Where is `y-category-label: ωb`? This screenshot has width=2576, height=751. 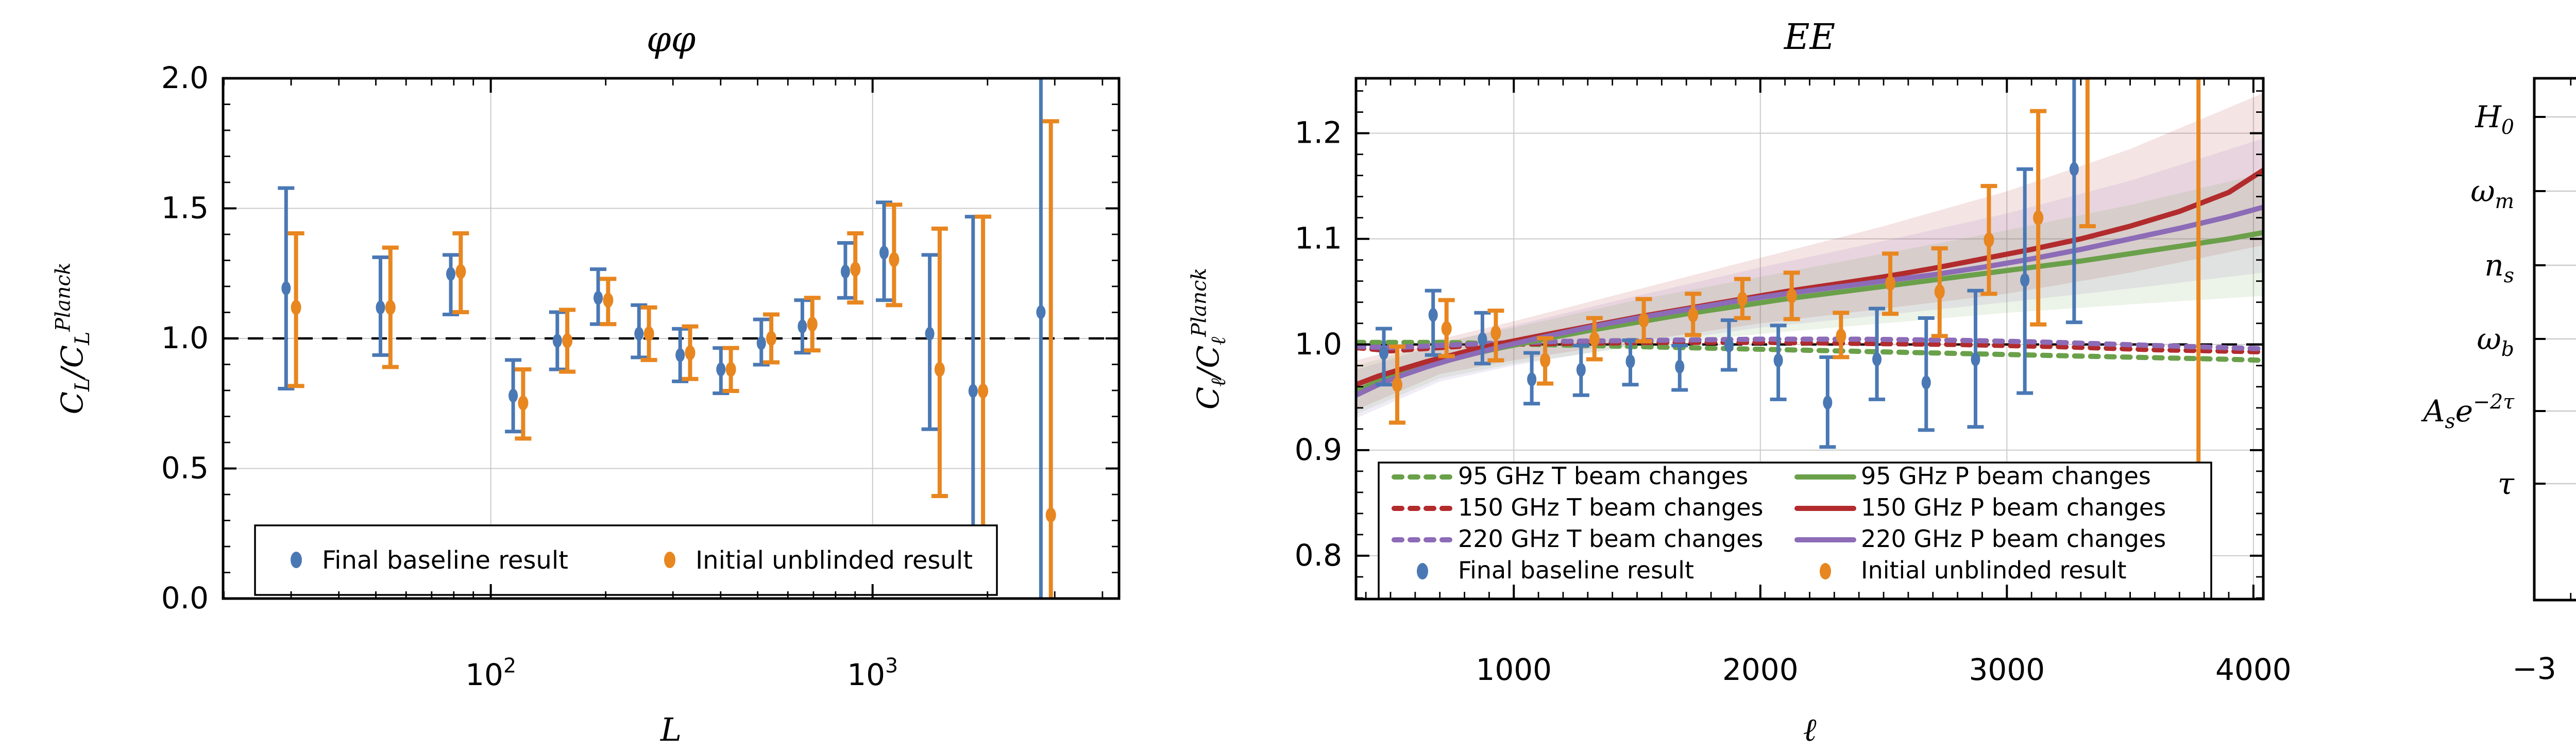 y-category-label: ωb is located at coordinates (2495, 341).